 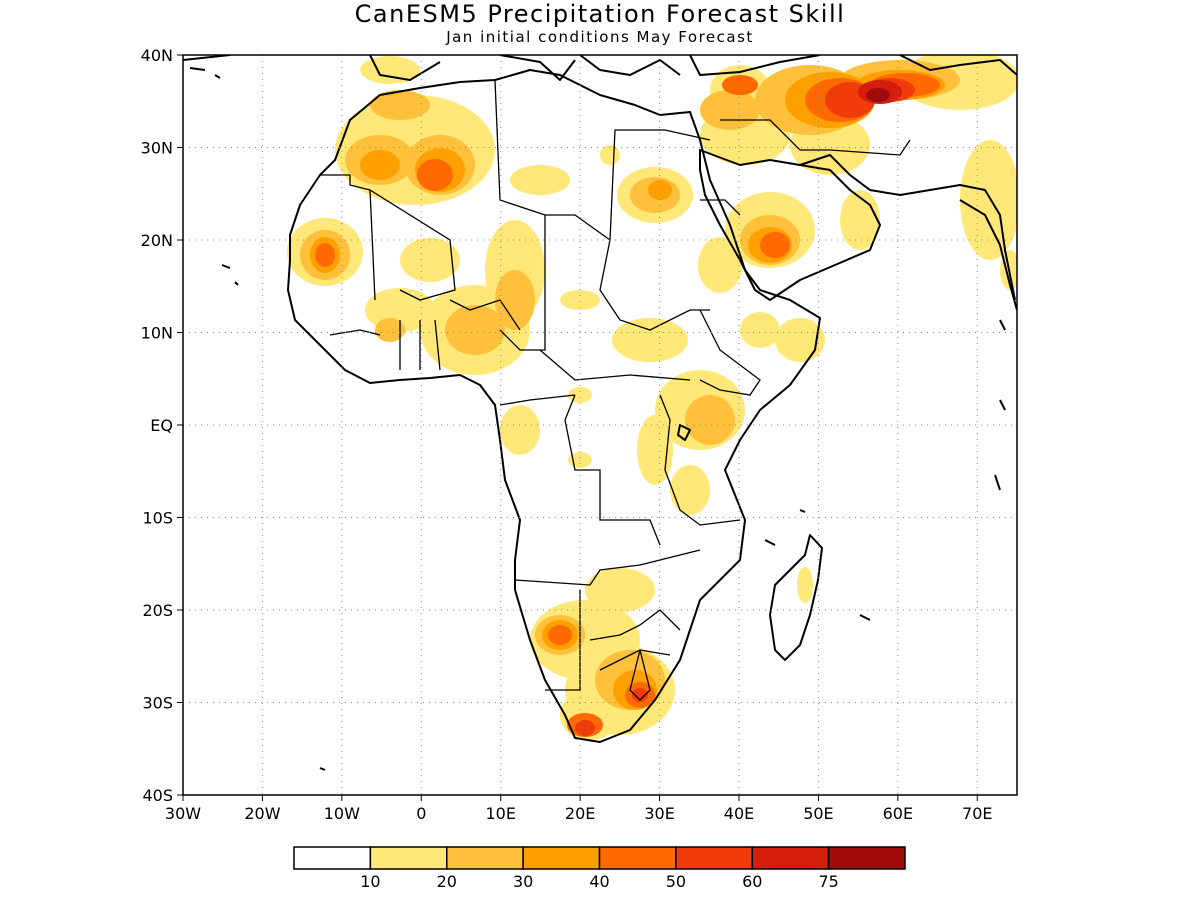 What do you see at coordinates (580, 813) in the screenshot?
I see `lon-label: 20E` at bounding box center [580, 813].